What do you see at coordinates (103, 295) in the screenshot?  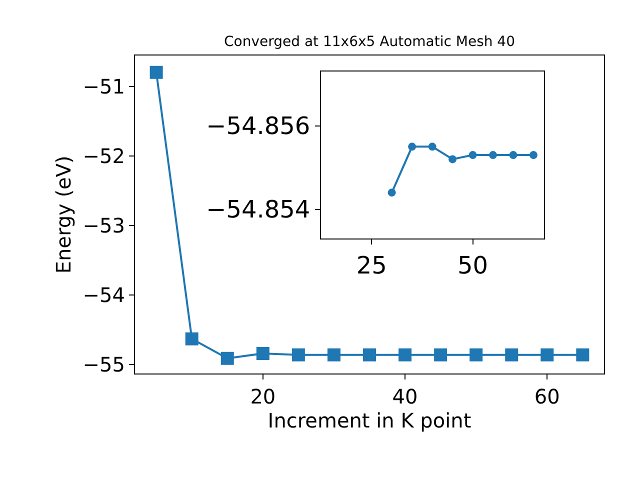 I see `y-tick-label: −54` at bounding box center [103, 295].